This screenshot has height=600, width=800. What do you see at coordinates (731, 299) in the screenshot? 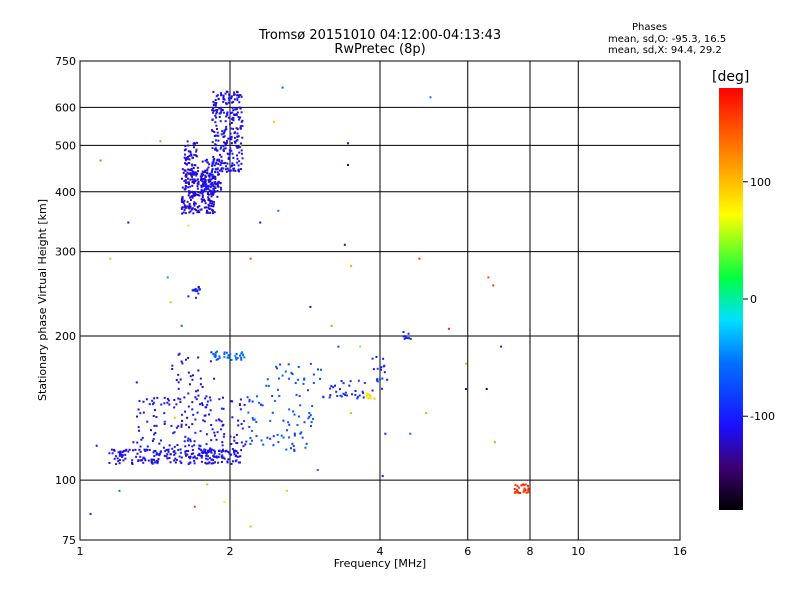
I see `colorbar` at bounding box center [731, 299].